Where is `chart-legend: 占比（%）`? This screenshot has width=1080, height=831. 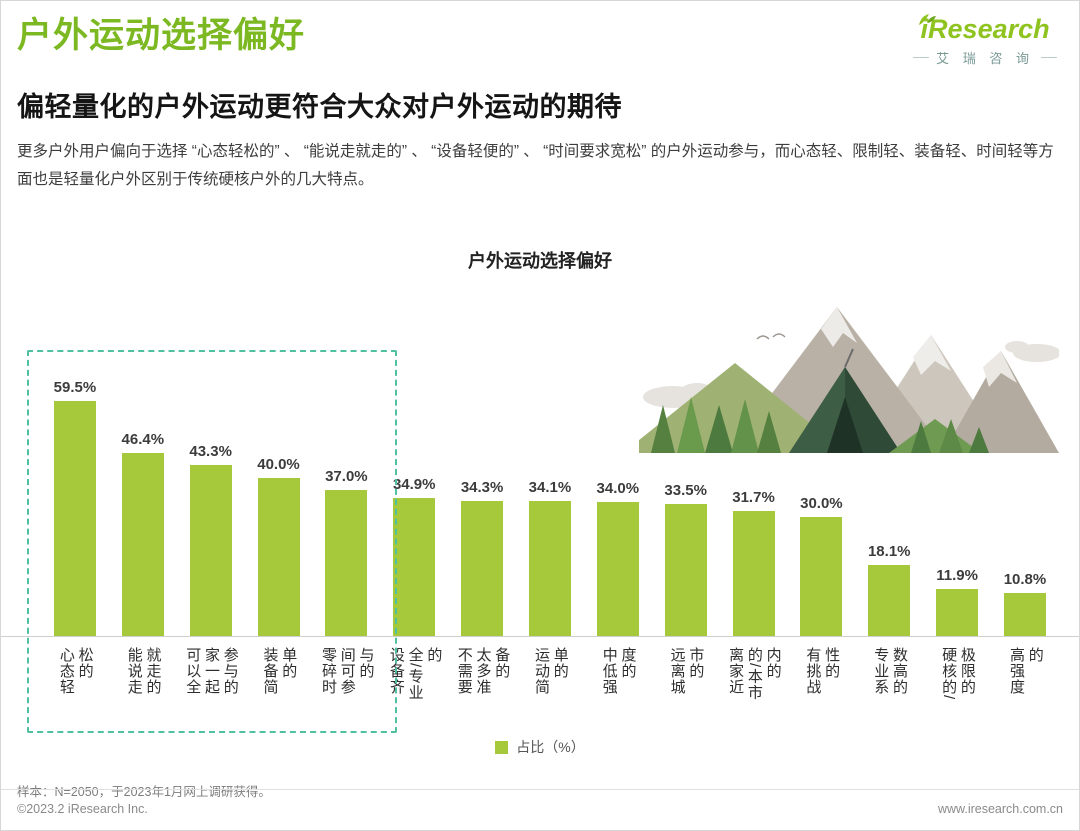
chart-legend: 占比（%） is located at coordinates (540, 747).